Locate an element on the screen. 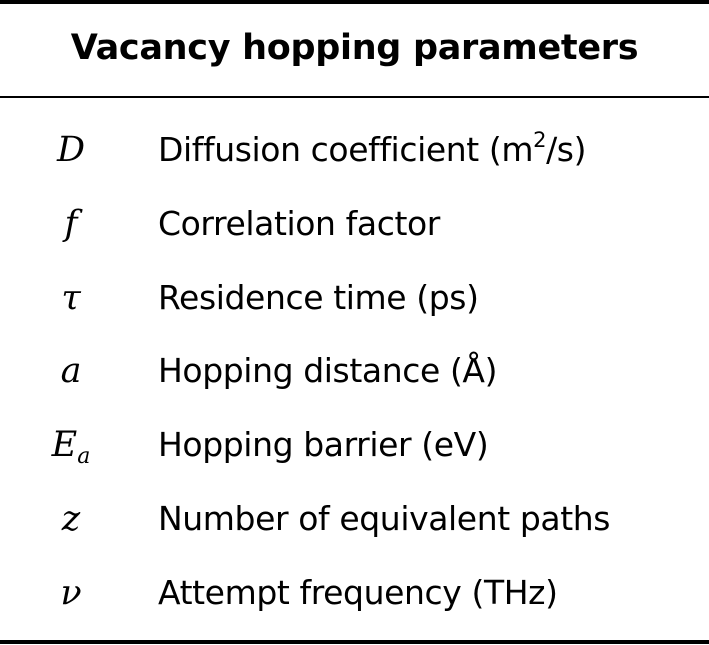  description-cell: Residence time (ps) is located at coordinates (318, 298).